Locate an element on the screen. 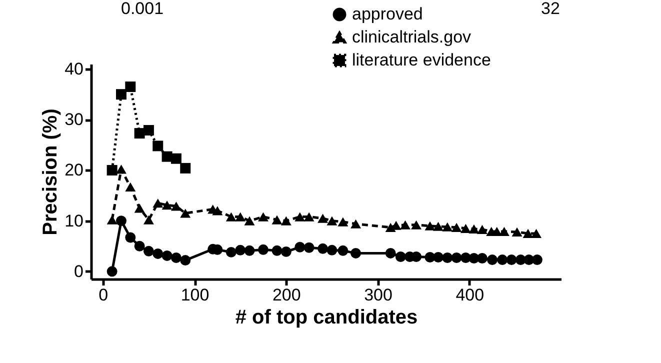  x-tick-label: 400 is located at coordinates (470, 295).